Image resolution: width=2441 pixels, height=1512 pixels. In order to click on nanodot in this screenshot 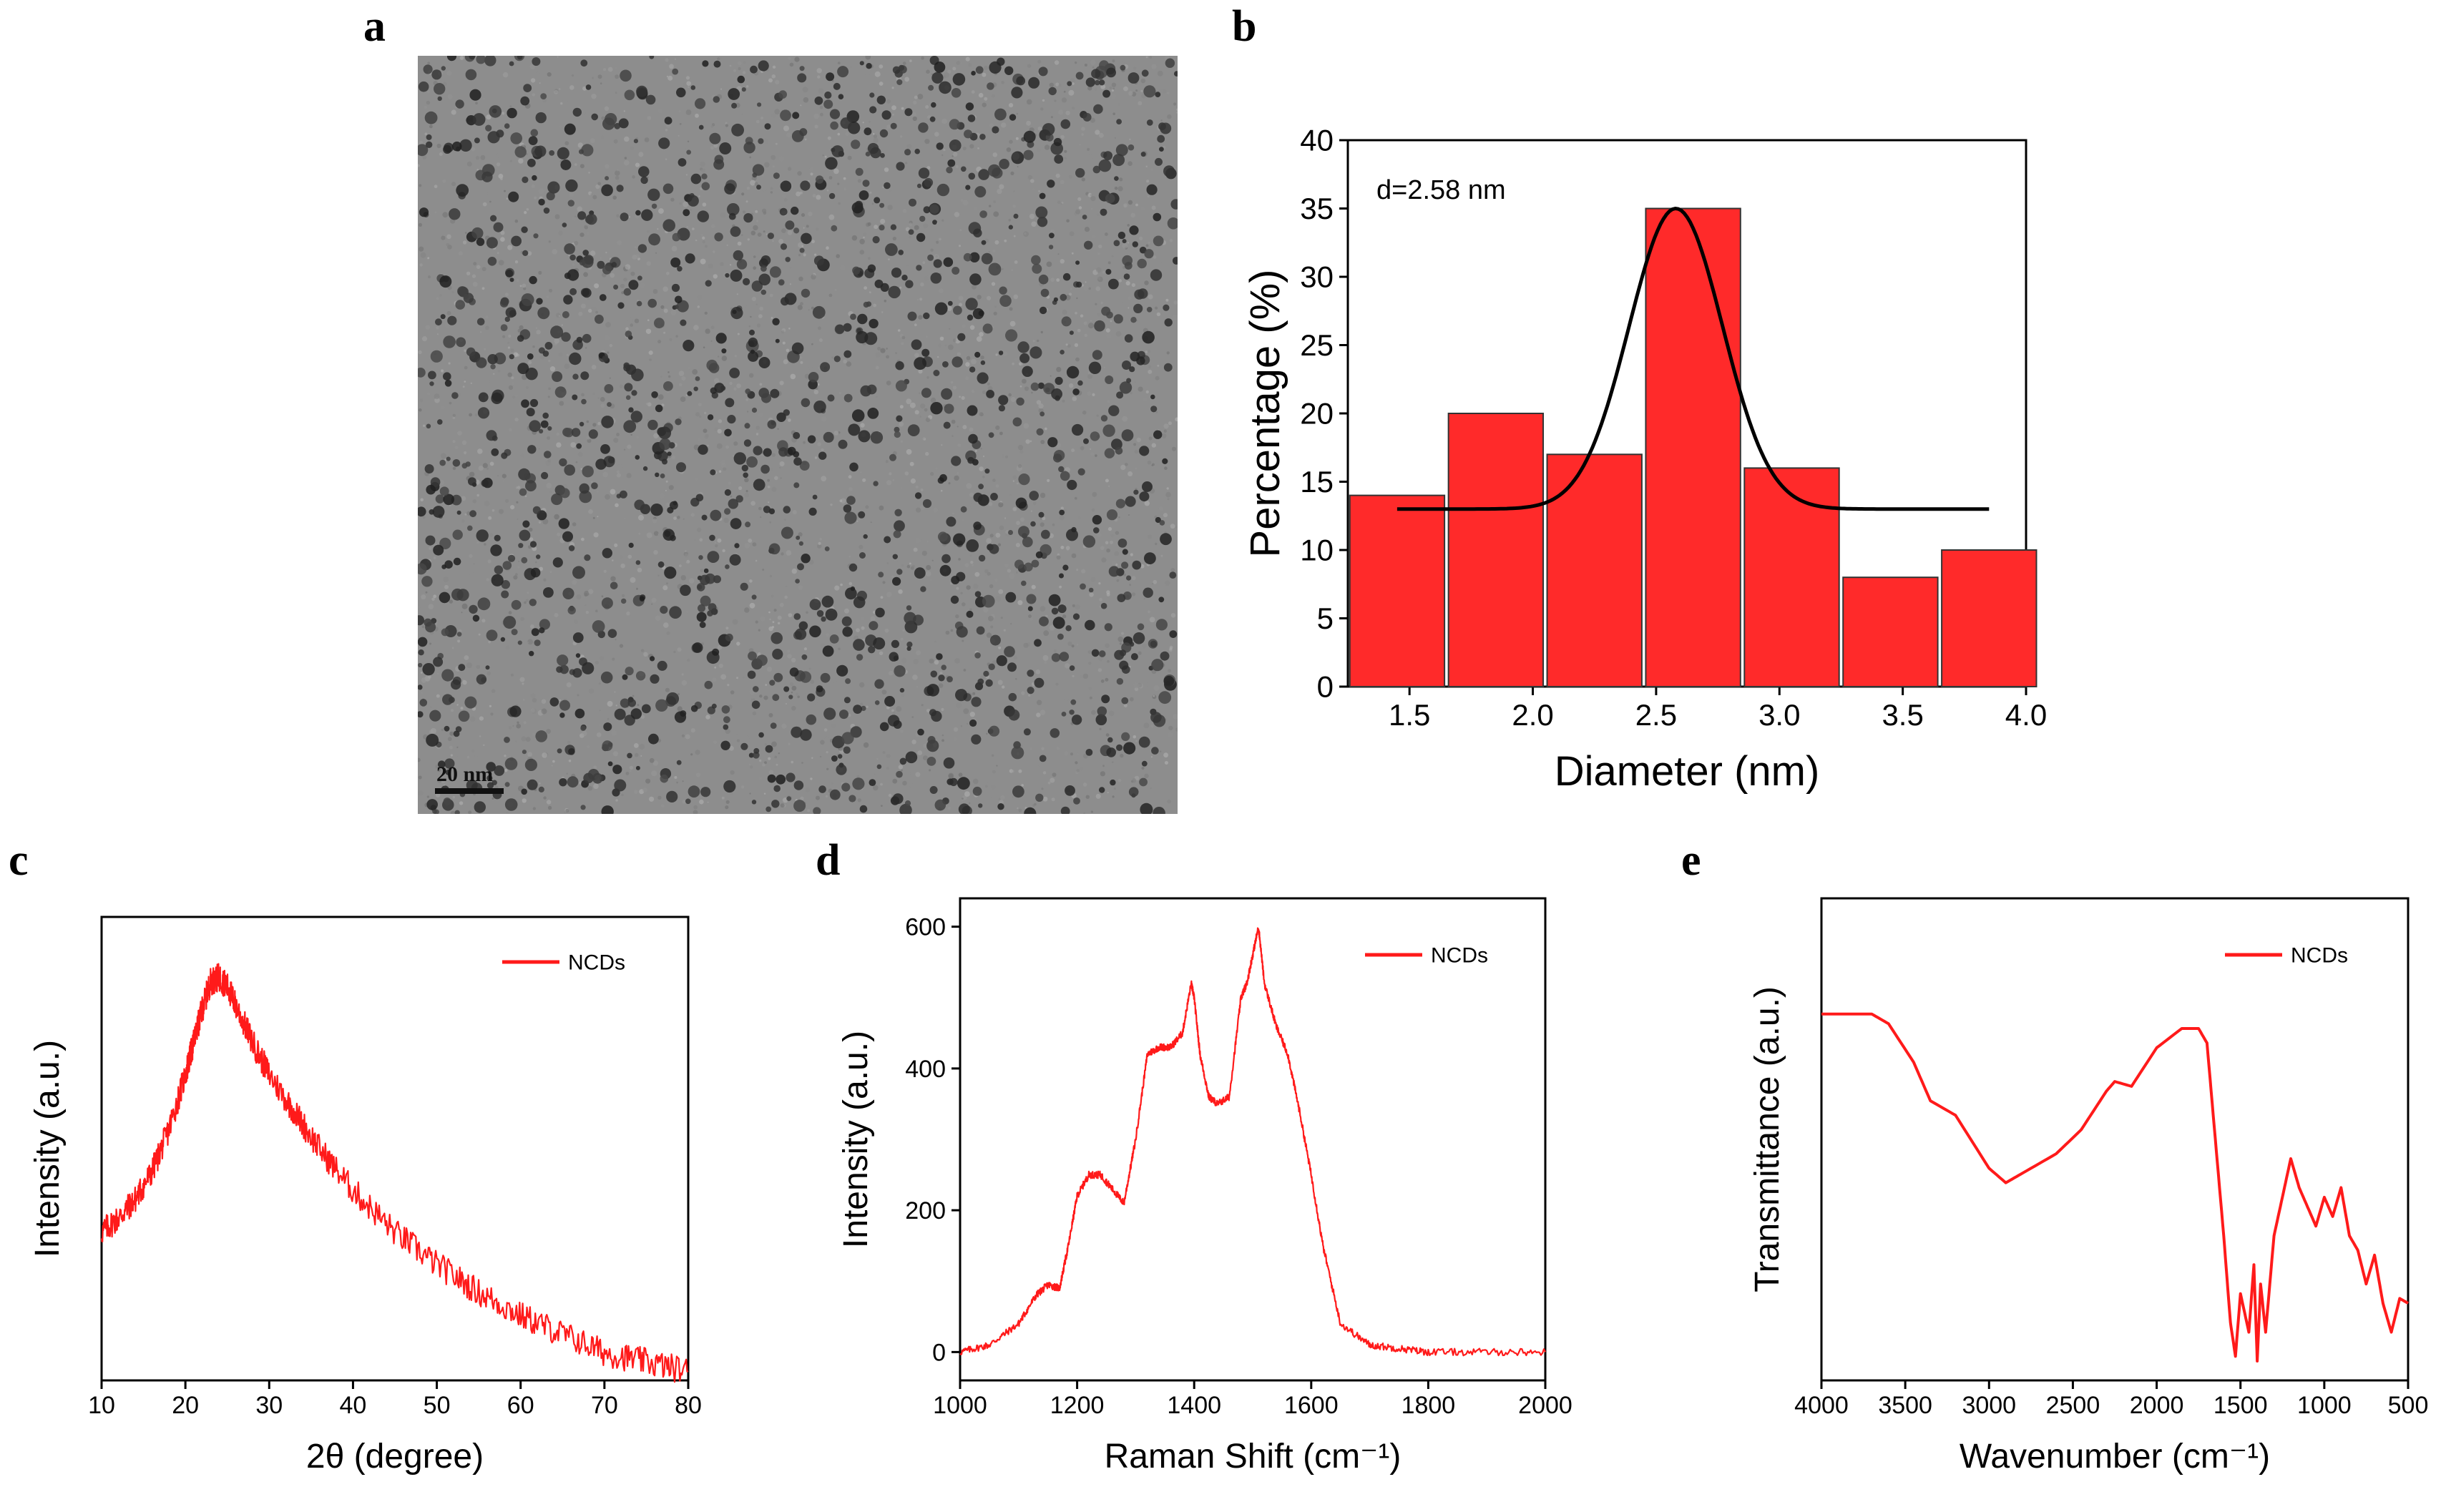, I will do `click(949, 679)`.